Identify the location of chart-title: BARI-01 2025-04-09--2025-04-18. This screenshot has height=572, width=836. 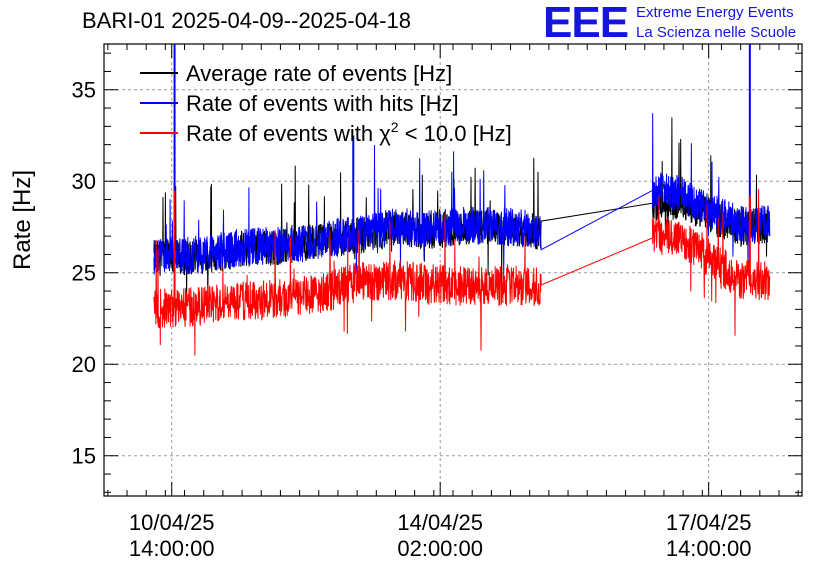
(246, 20).